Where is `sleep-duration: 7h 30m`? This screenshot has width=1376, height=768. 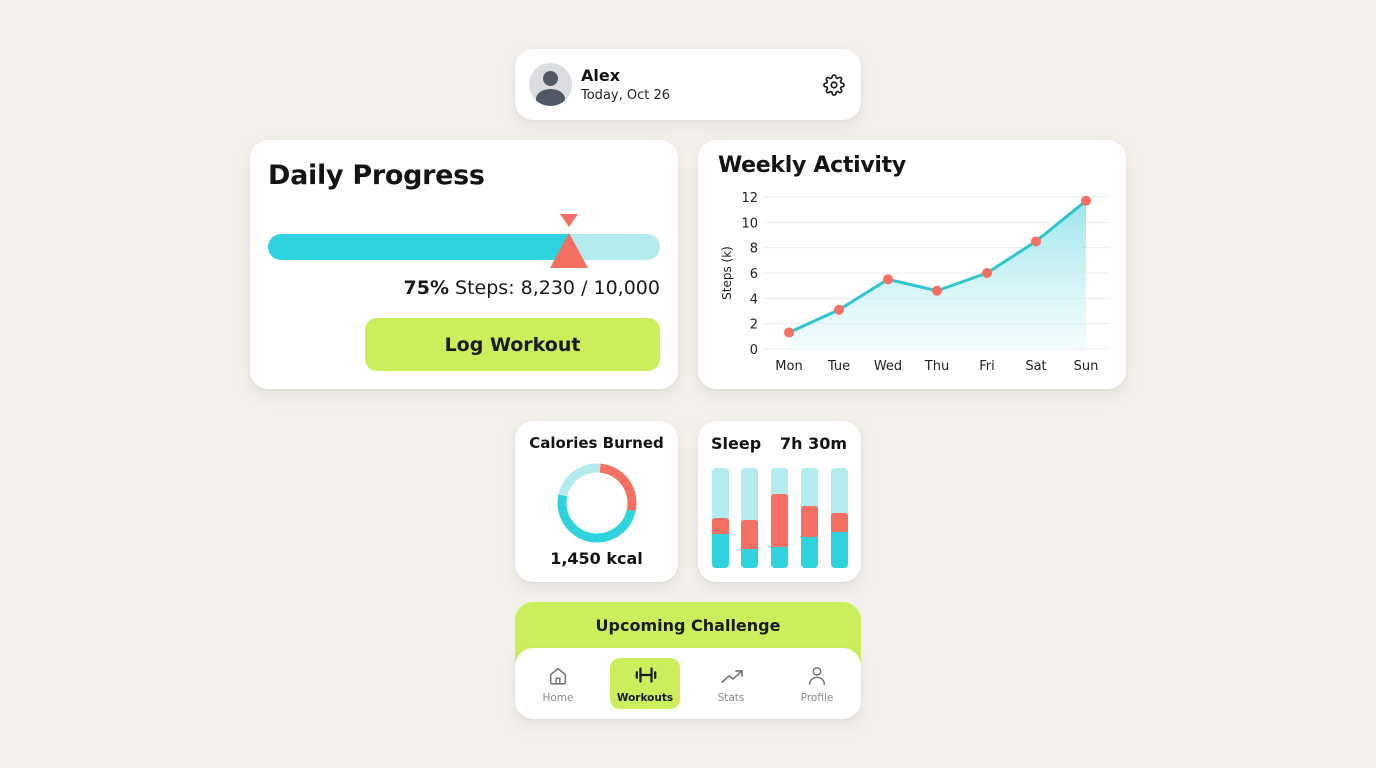
sleep-duration: 7h 30m is located at coordinates (813, 443).